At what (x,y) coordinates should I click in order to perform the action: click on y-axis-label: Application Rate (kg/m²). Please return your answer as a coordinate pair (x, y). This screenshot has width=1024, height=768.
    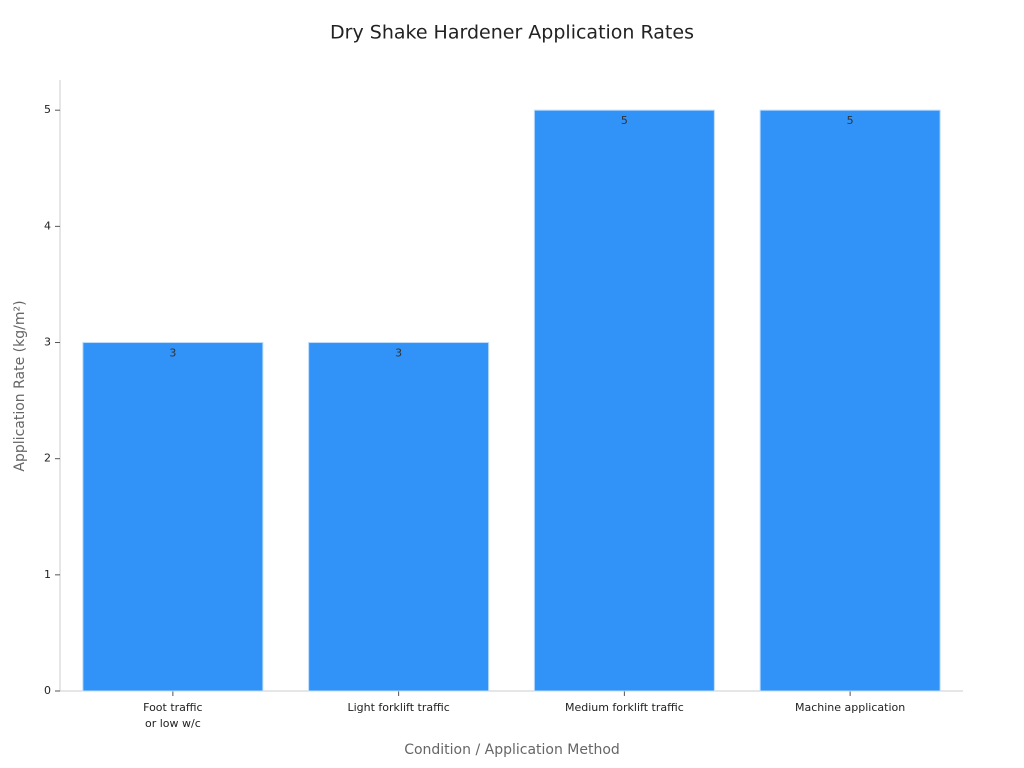
    Looking at the image, I should click on (20, 385).